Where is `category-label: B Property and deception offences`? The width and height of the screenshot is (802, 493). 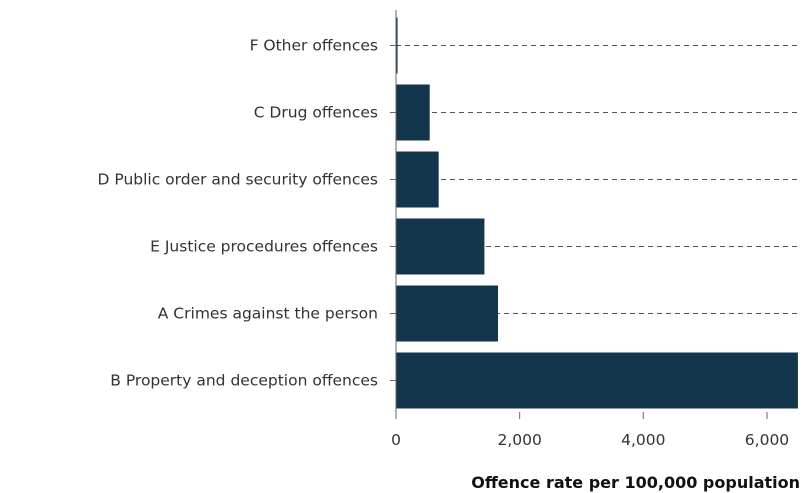
category-label: B Property and deception offences is located at coordinates (244, 381).